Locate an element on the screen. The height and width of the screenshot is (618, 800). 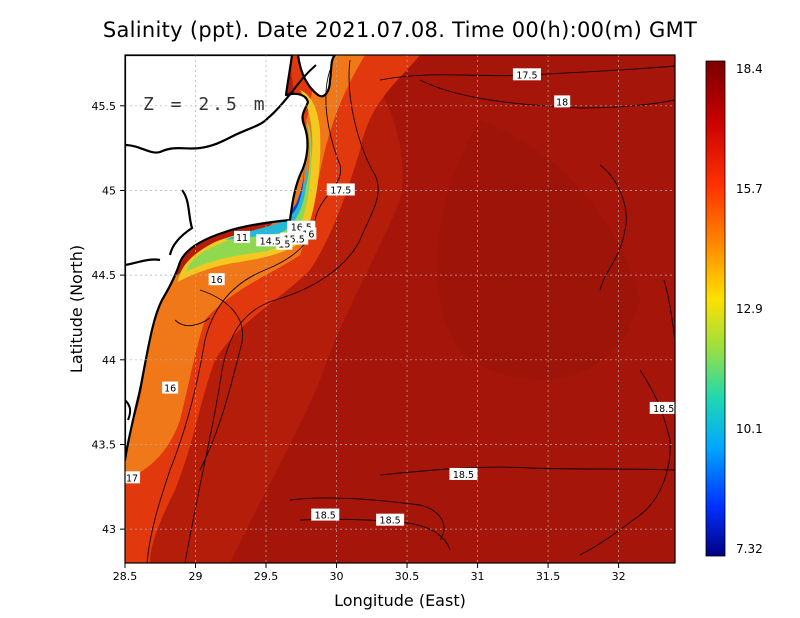
contour-label: 15.5 is located at coordinates (294, 240).